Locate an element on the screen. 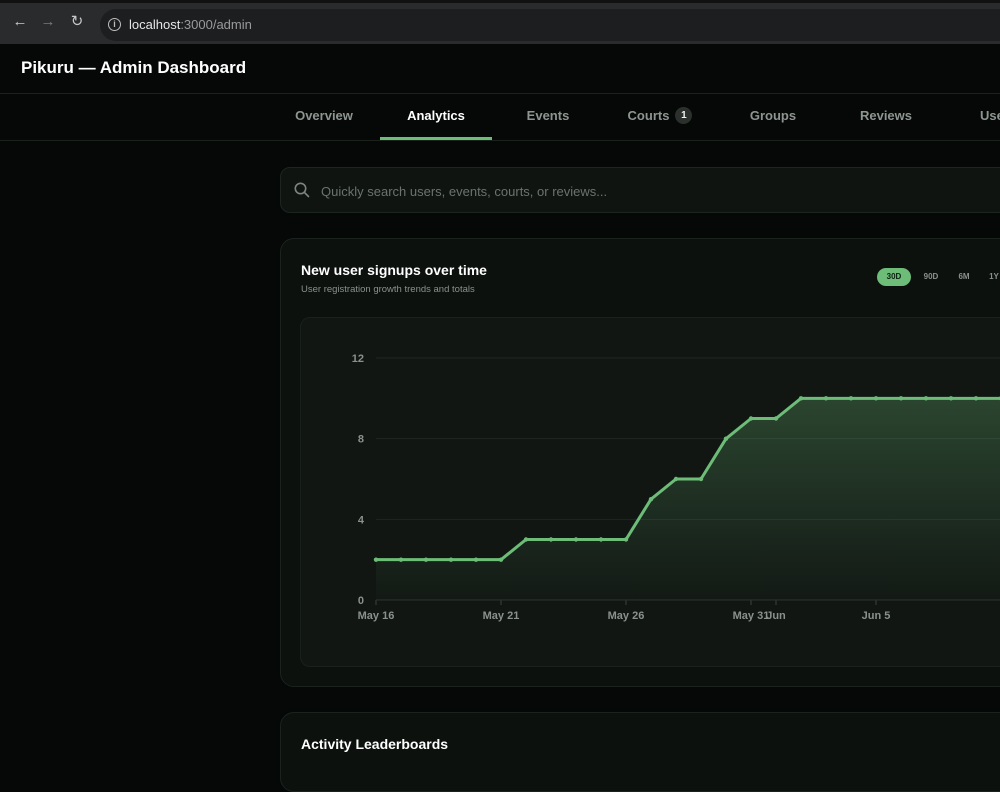 This screenshot has width=1000, height=792. leaderboards-card: Activity Leaderboards is located at coordinates (640, 752).